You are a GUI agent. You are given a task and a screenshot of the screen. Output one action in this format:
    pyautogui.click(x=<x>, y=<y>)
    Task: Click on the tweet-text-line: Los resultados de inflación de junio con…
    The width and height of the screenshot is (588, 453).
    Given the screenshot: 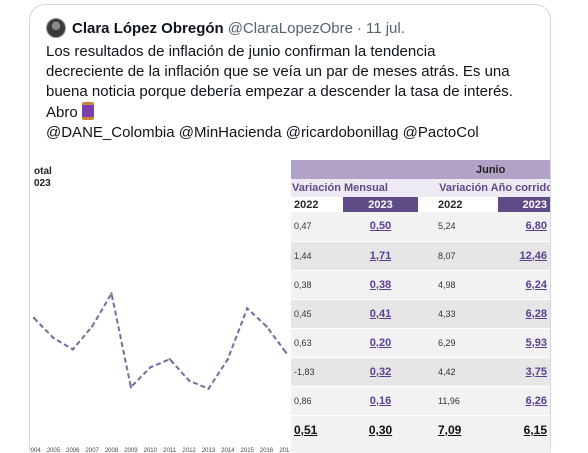 What is the action you would take?
    pyautogui.click(x=241, y=51)
    